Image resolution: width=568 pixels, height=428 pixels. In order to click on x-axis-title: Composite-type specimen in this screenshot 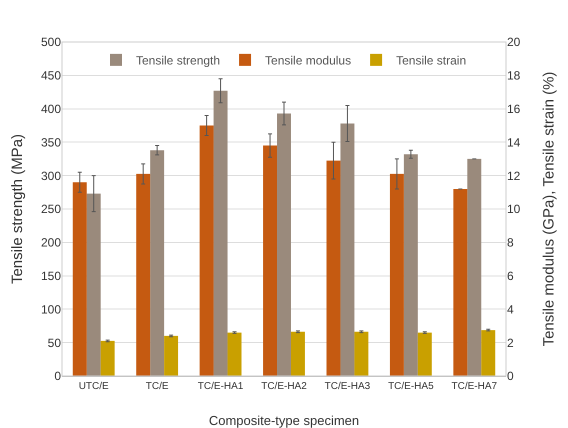, I will do `click(284, 420)`.